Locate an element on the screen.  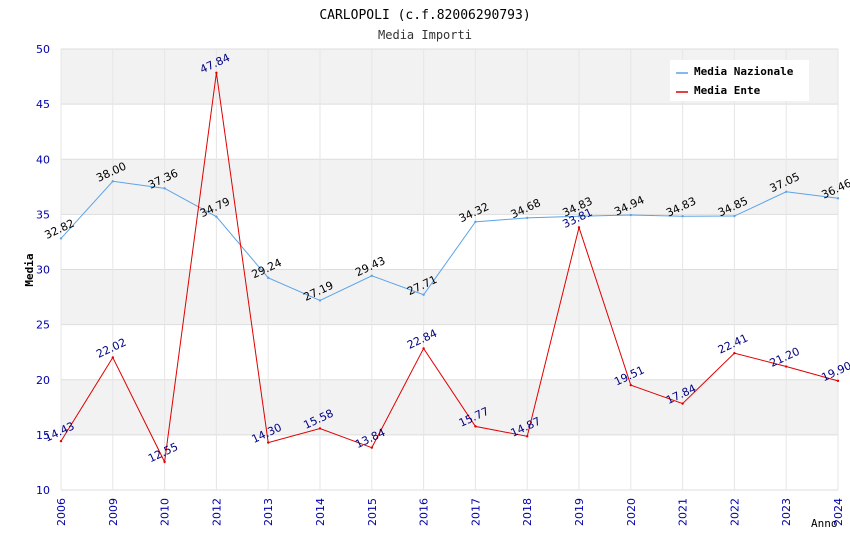
y-tick-label: 25 is located at coordinates (43, 325).